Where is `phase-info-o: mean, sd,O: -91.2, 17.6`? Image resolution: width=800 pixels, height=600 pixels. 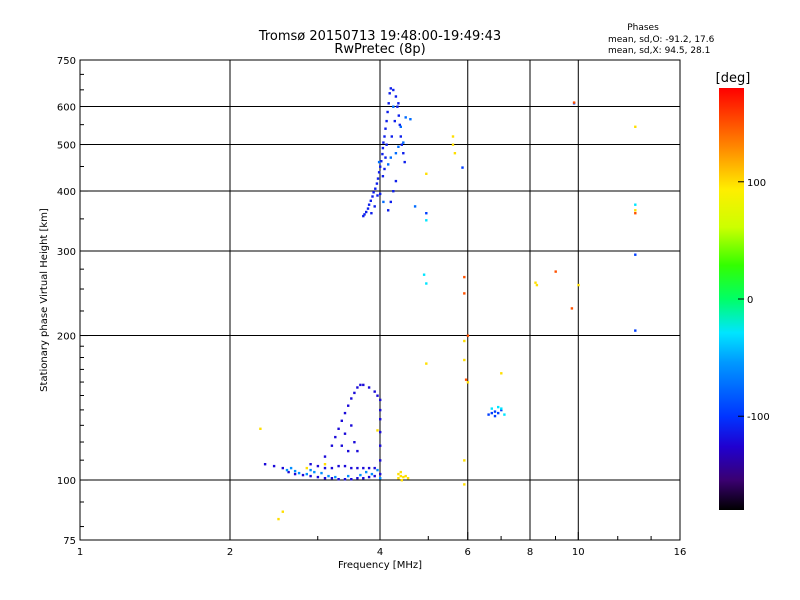
phase-info-o: mean, sd,O: -91.2, 17.6 is located at coordinates (661, 40).